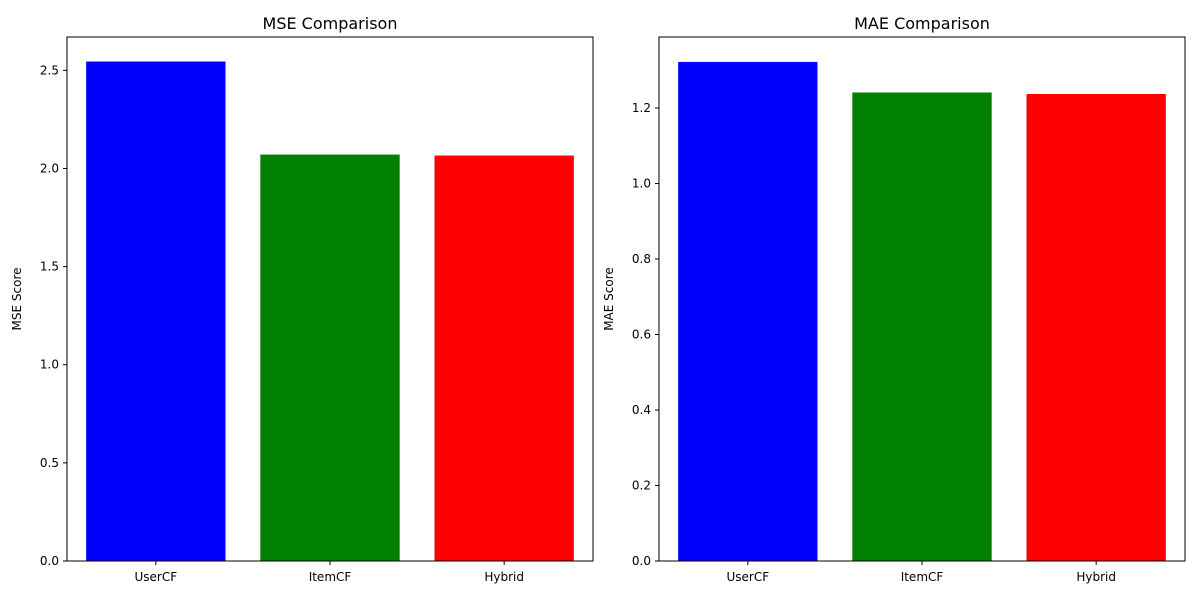 The width and height of the screenshot is (1200, 605). What do you see at coordinates (1096, 577) in the screenshot?
I see `mae-x-tick-label: Hybrid` at bounding box center [1096, 577].